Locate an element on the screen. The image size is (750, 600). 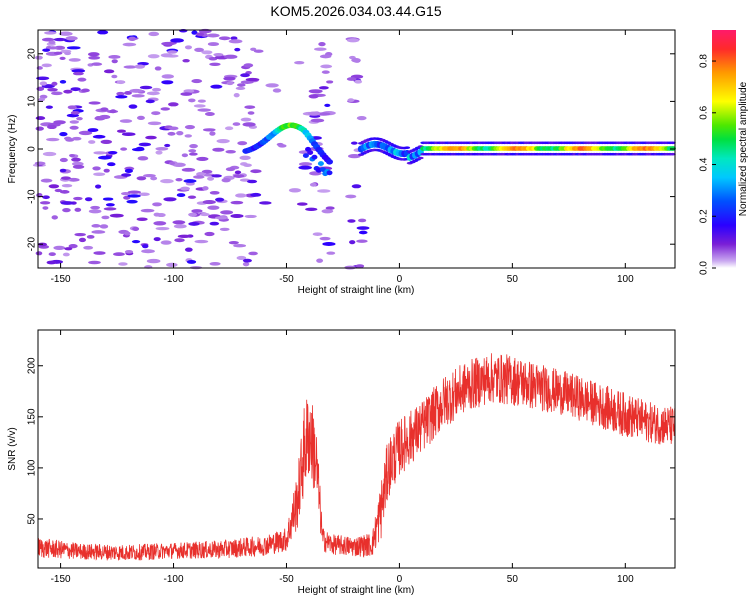
top-y-tick-label: 20 is located at coordinates (32, 54).